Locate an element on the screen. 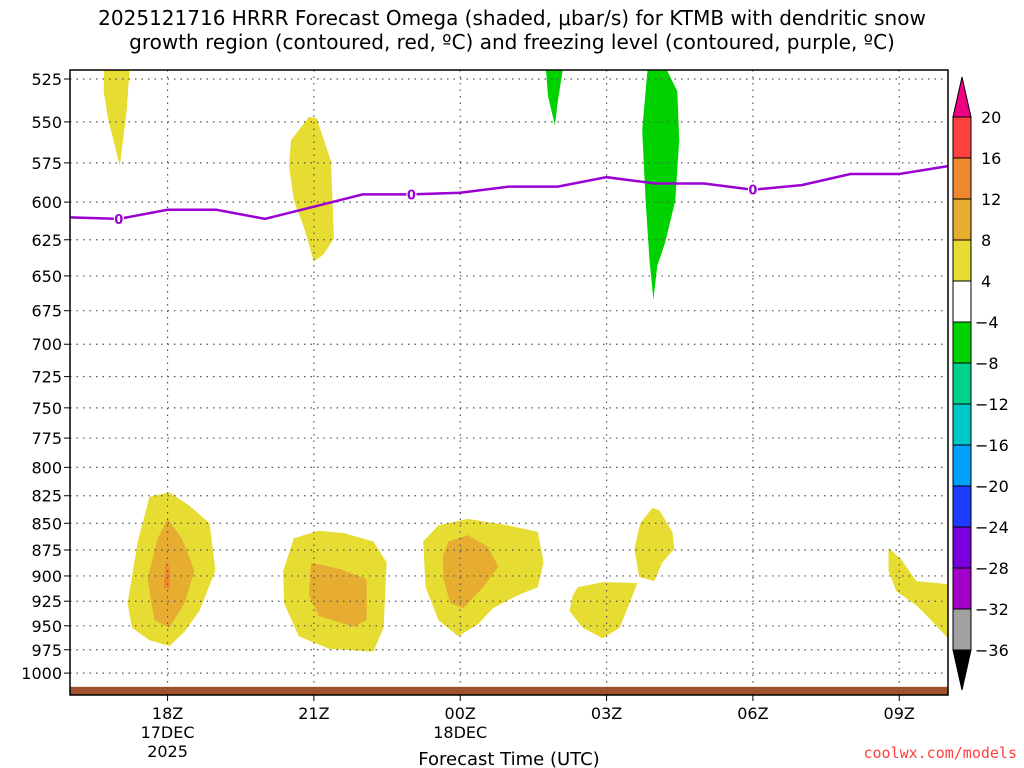  y-tick-label: 825 is located at coordinates (46, 496).